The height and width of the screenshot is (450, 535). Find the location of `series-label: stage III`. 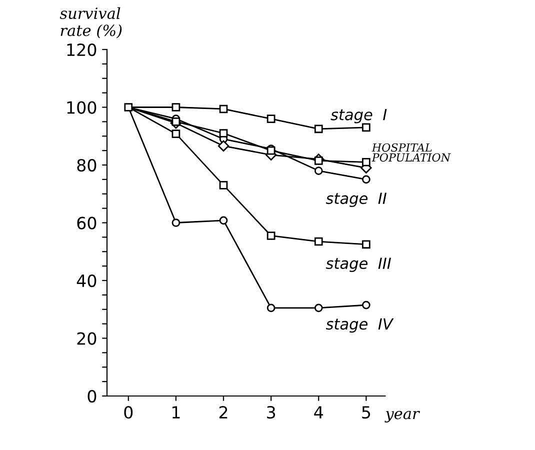

series-label: stage III is located at coordinates (358, 265).